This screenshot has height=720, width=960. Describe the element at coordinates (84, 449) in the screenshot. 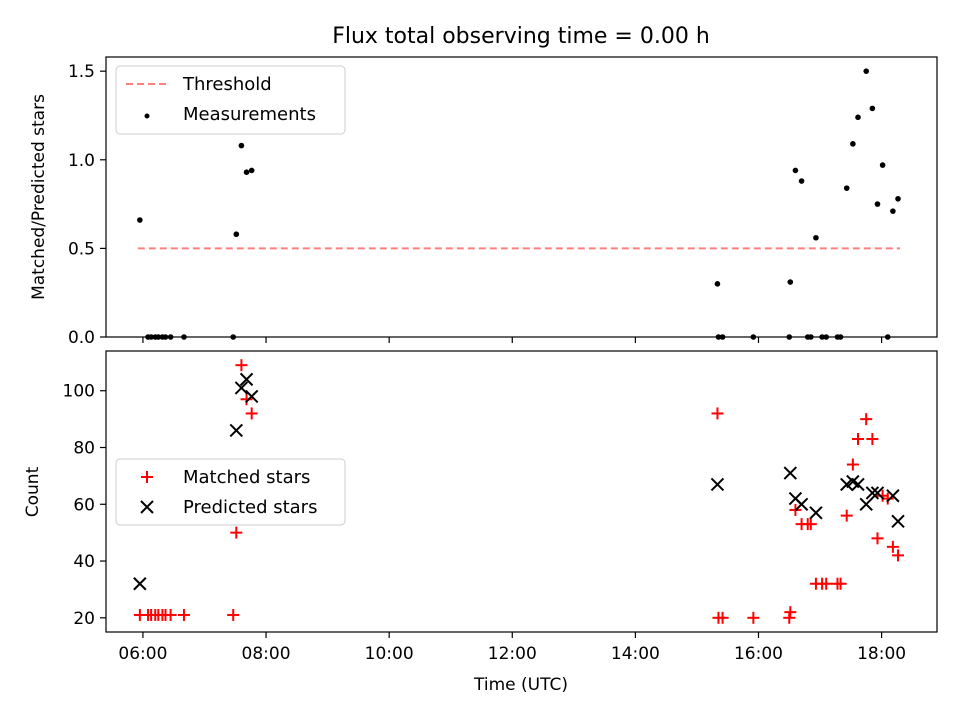

I see `bottom-y-tick-label: 80` at that location.